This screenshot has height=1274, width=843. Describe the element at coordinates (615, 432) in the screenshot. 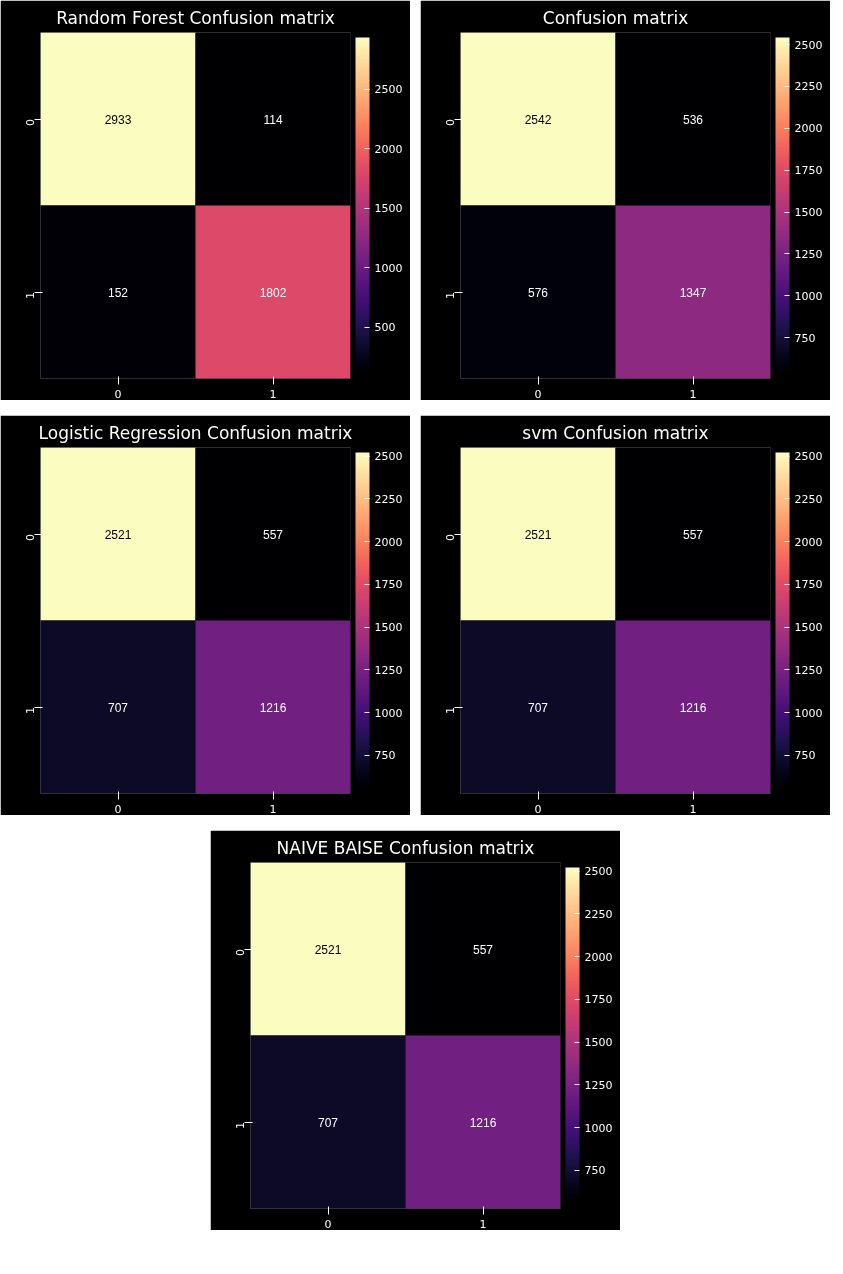

I see `chart-title: svm Confusion matrix` at that location.